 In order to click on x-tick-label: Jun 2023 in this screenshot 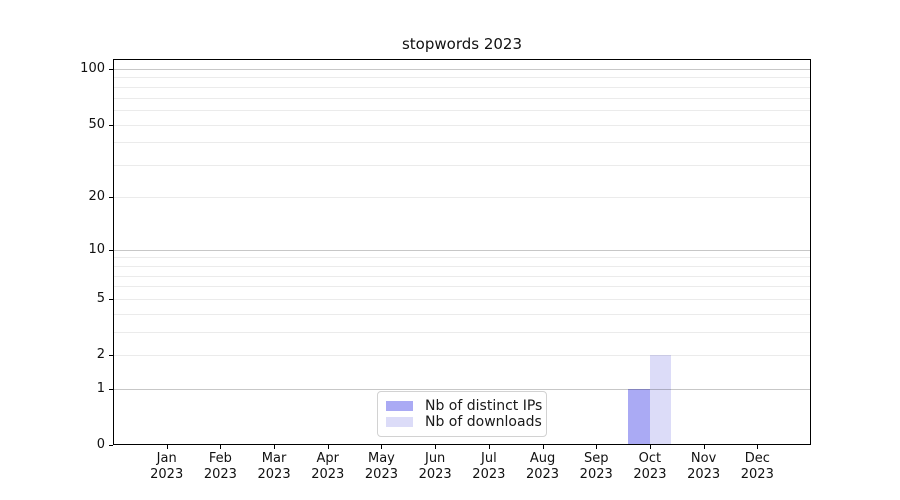, I will do `click(435, 467)`.